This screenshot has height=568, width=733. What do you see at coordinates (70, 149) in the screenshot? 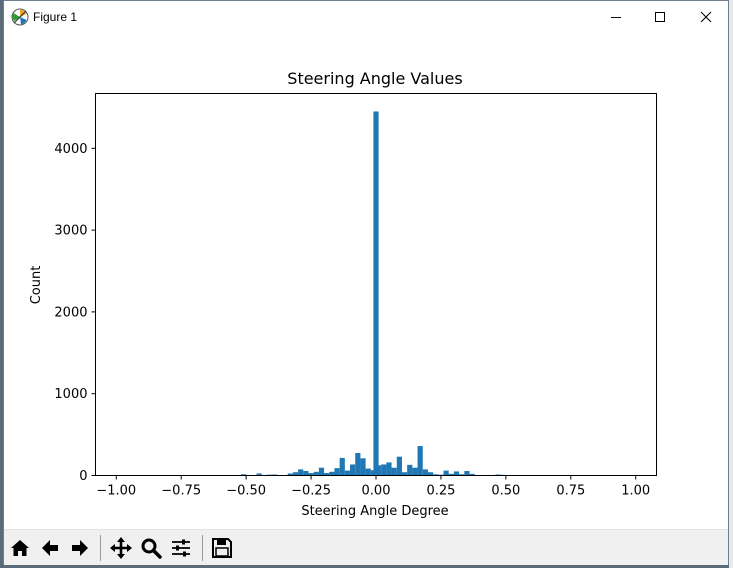
I see `y-tick-label: 4000` at bounding box center [70, 149].